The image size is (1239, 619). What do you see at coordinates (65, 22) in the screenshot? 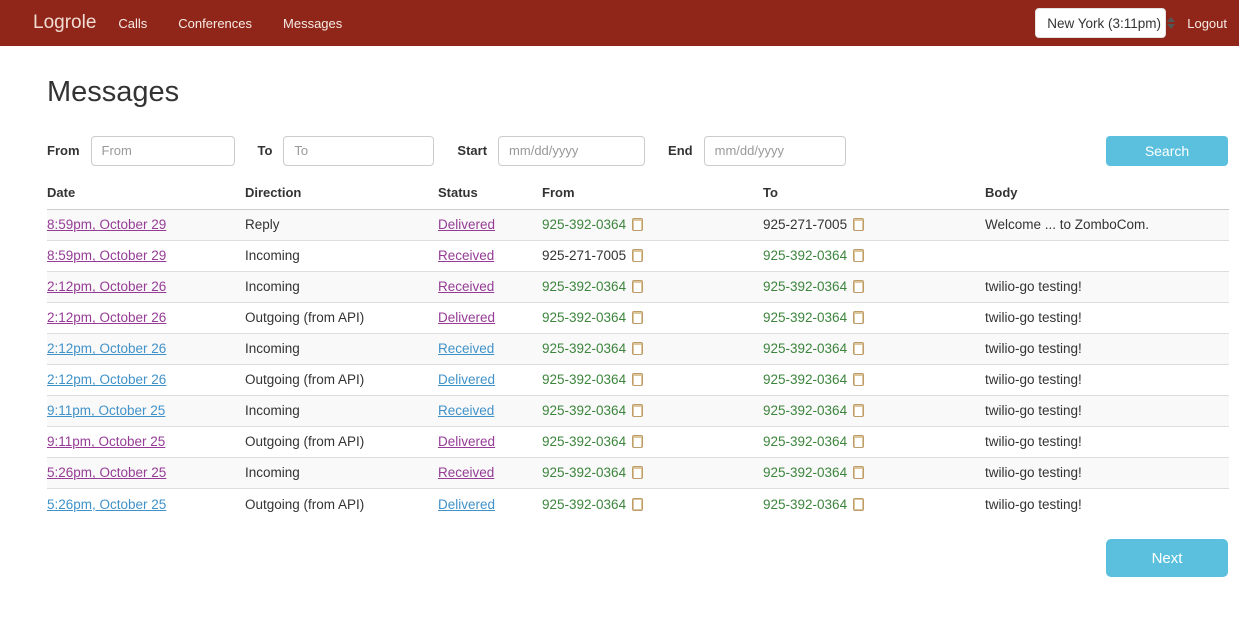
I see `brand-logrole: Logrole` at bounding box center [65, 22].